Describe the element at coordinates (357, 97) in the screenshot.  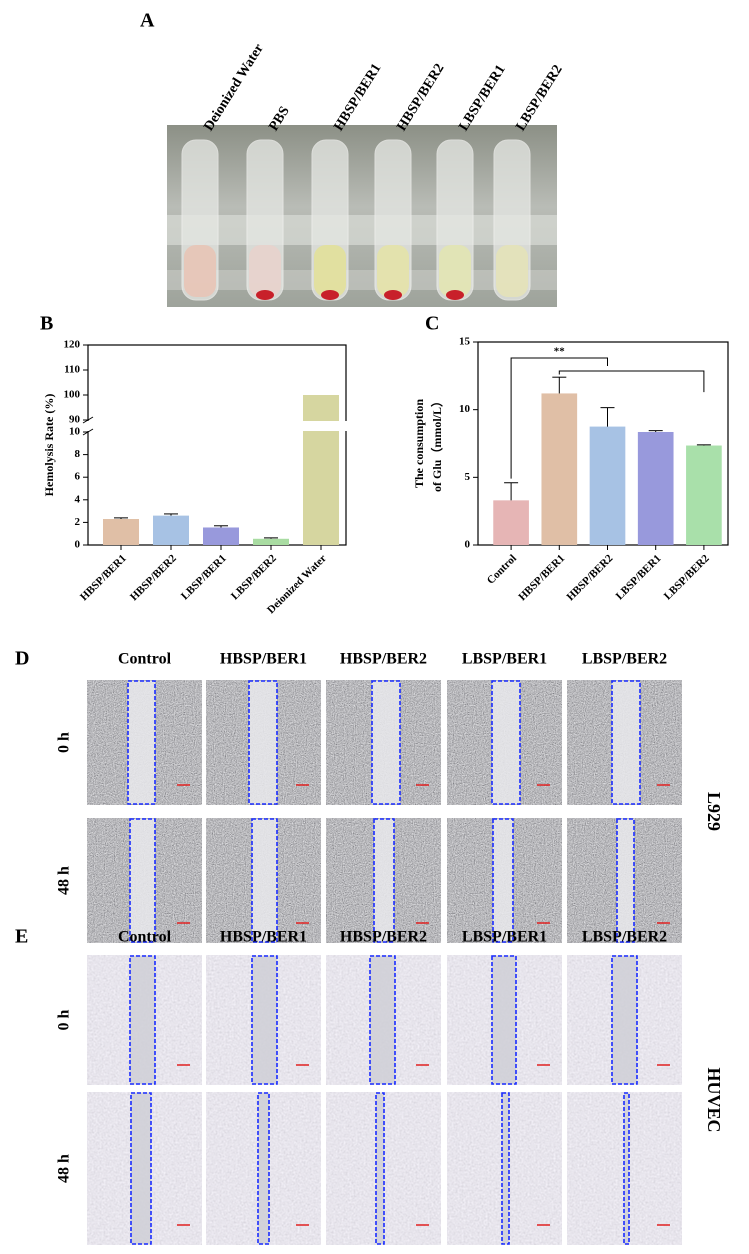
I see `tube-label: HBSP/BER1` at that location.